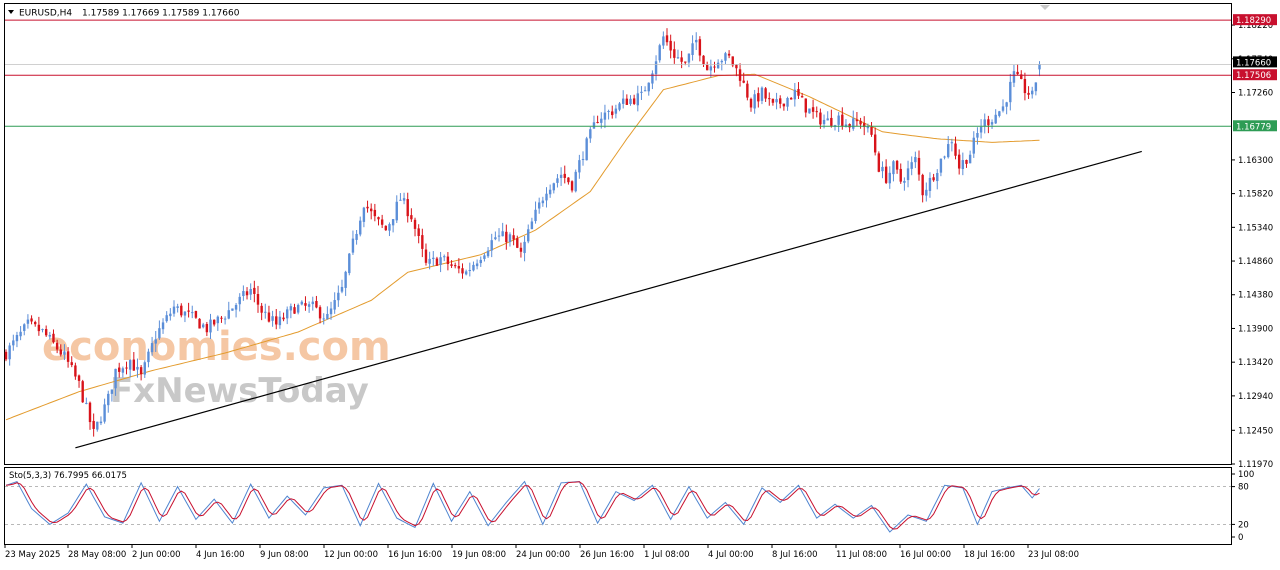 The image size is (1280, 570). Describe the element at coordinates (97, 555) in the screenshot. I see `time-tick-label: 28 May 08:00` at that location.